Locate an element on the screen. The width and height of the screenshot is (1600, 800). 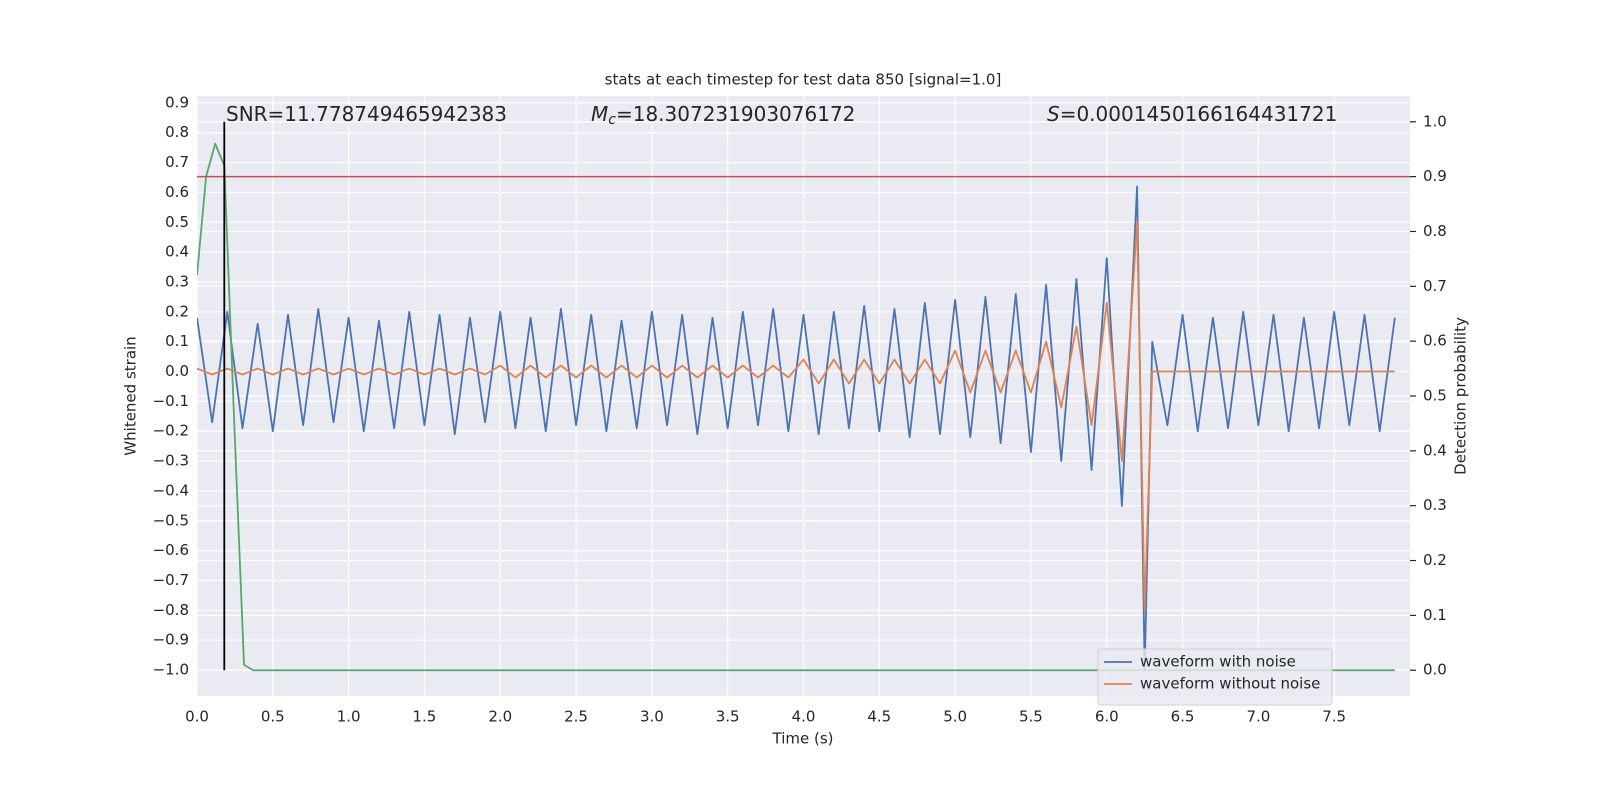
x-tick-label: 3.0 is located at coordinates (652, 717).